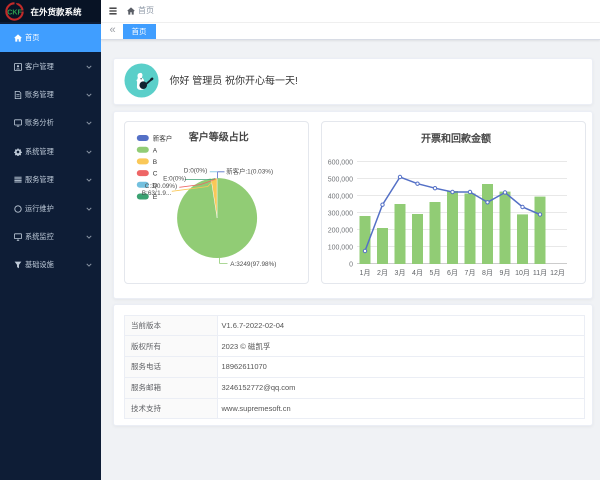 This screenshot has width=600, height=480. Describe the element at coordinates (351, 265) in the screenshot. I see `svg-text: 0` at that location.